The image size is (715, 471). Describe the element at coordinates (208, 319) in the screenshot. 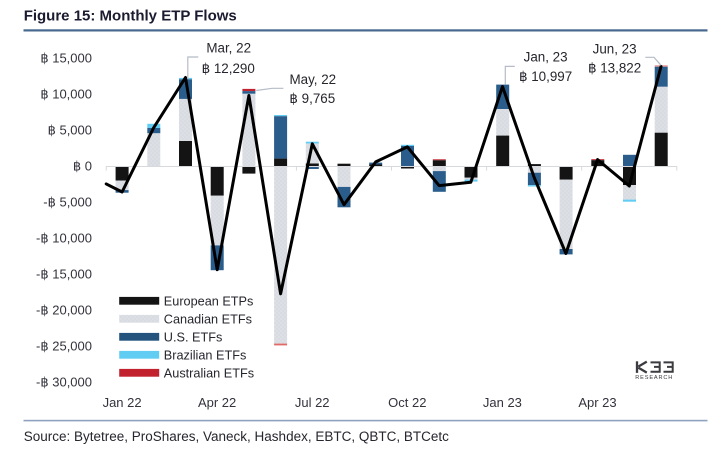

I see `svg-text: Canadian ETFs` at that location.